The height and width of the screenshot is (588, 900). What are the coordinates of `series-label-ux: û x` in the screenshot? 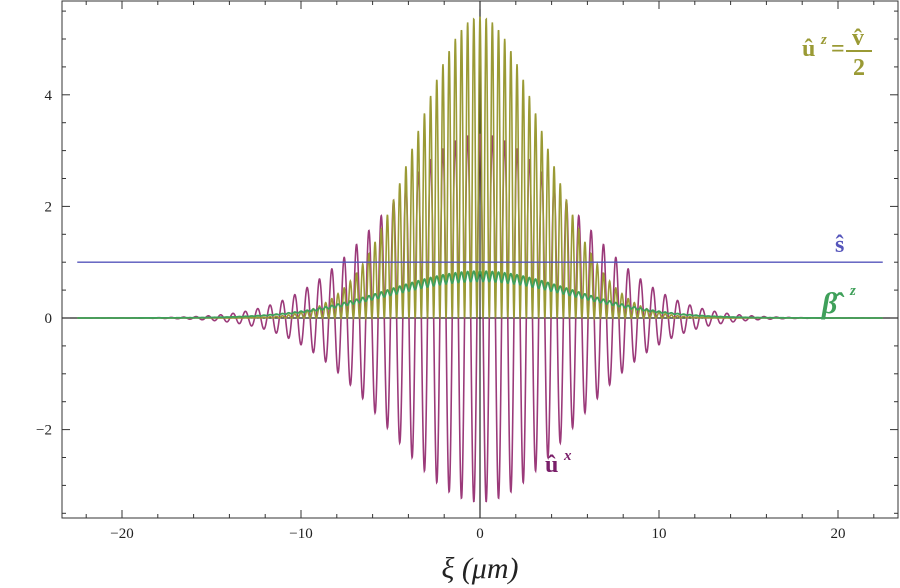 It's located at (558, 463).